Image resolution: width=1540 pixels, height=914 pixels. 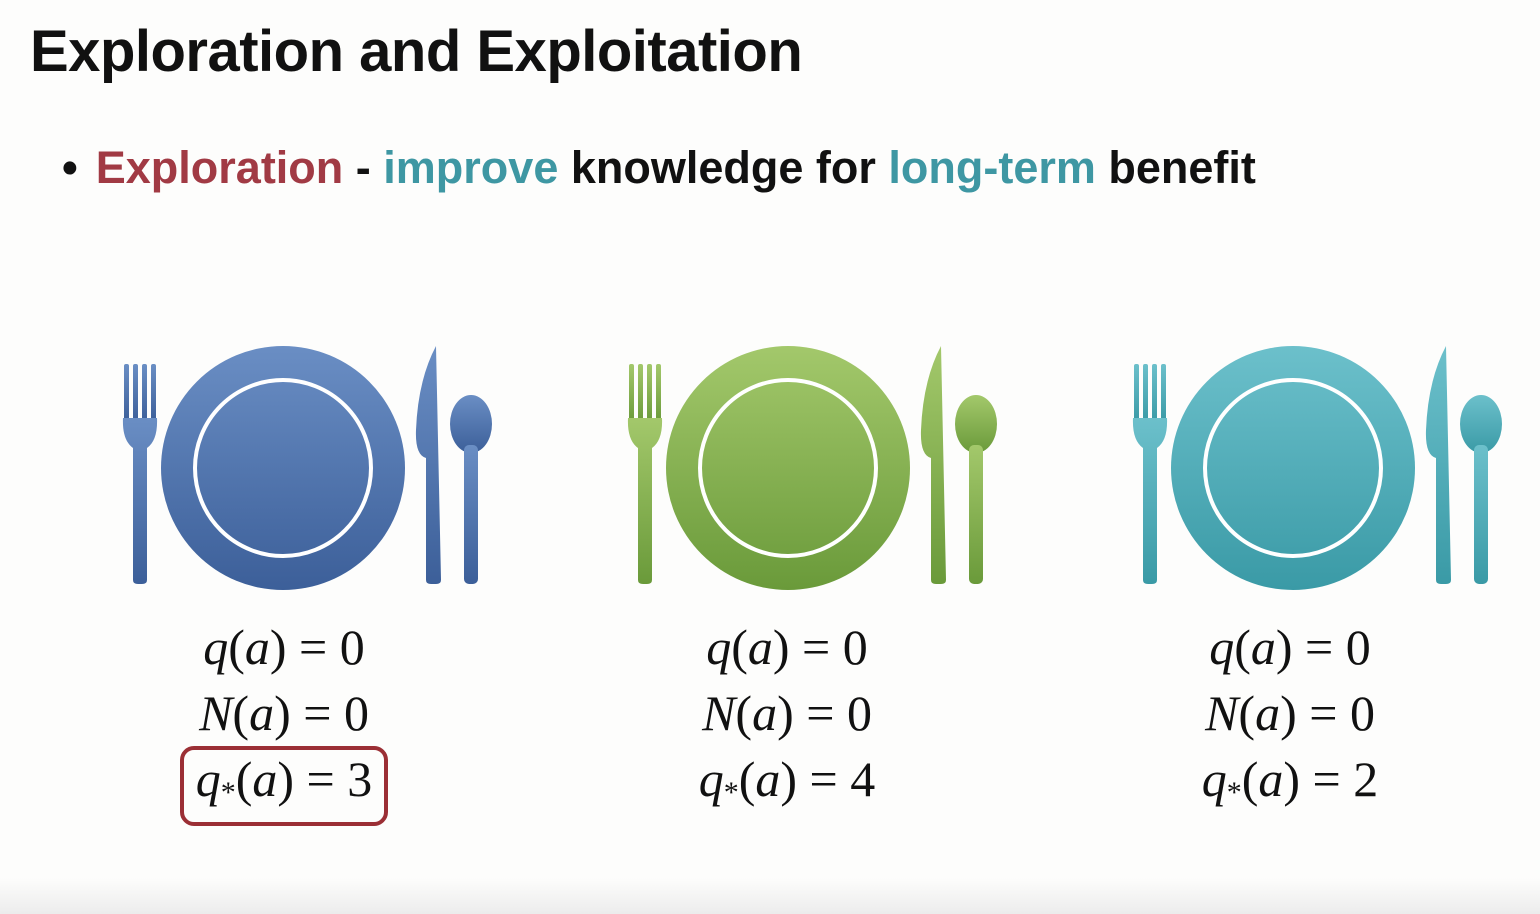 I want to click on action-values-2: q(a) = 0 N(a) = 0 q*(a) = 4, so click(x=787, y=713).